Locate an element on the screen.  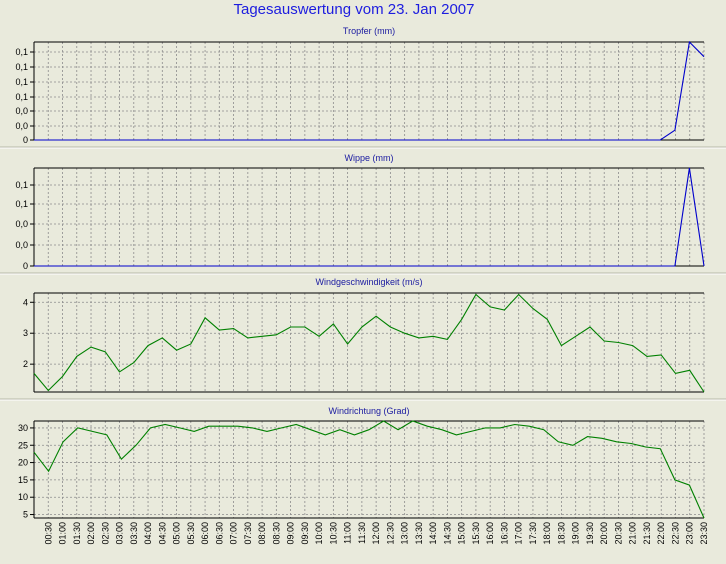
x-tick-label: 05:30 is located at coordinates (191, 533).